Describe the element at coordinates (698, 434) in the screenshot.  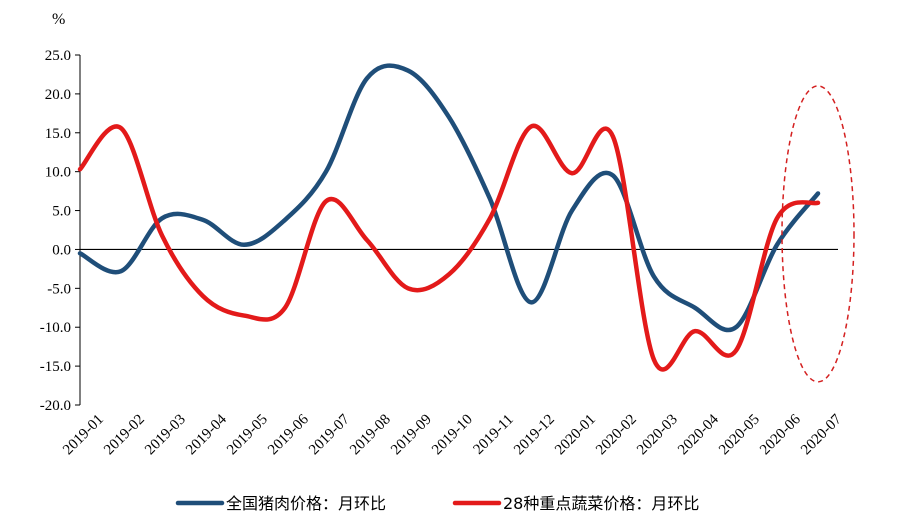
I see `x-tick-label: 2020-04` at that location.